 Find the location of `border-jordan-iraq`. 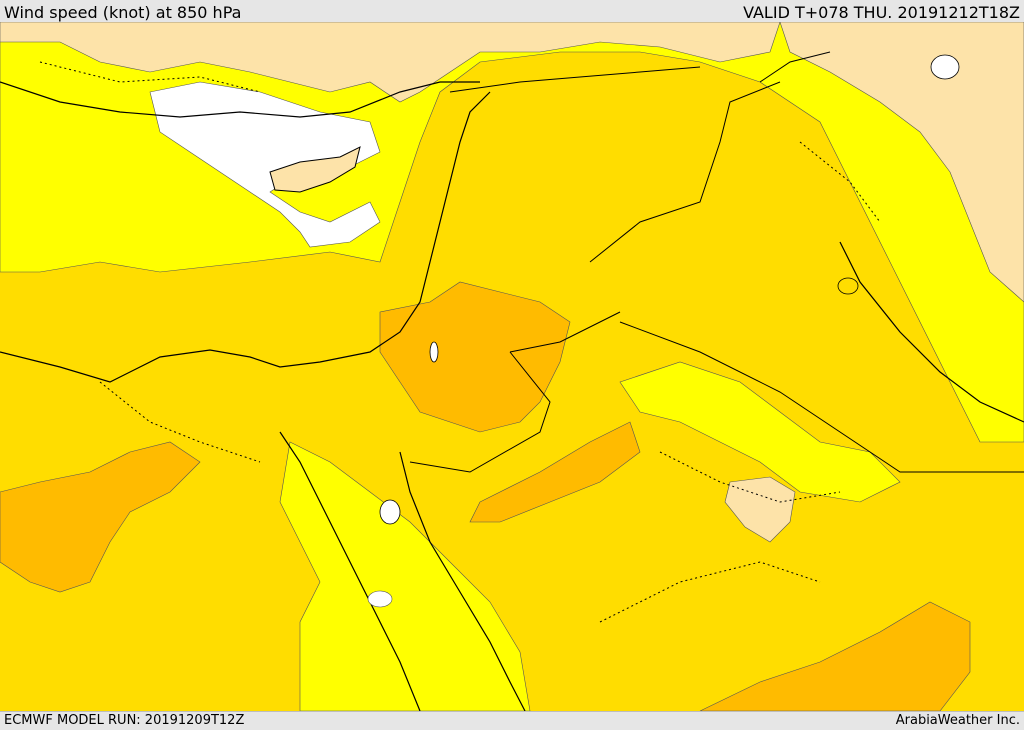

border-jordan-iraq is located at coordinates (565, 332).